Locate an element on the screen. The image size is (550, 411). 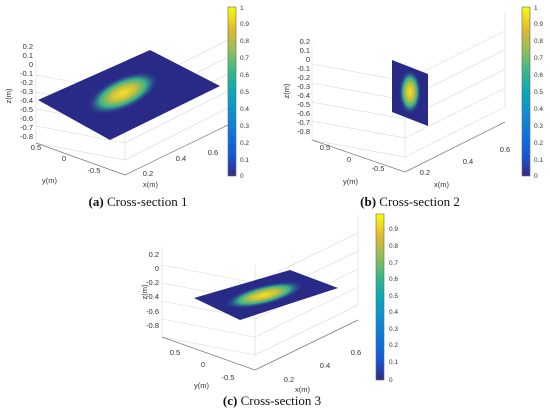
panel-a-x-ticks: 0.2 0.4 0.6 is located at coordinates (180, 163).